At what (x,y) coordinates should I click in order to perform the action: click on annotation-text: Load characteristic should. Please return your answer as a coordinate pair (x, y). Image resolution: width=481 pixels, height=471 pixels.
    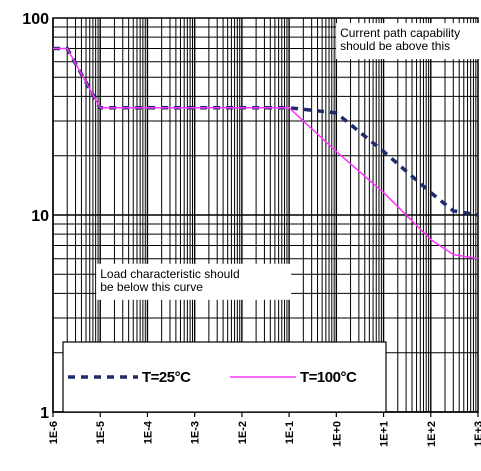
    Looking at the image, I should click on (169, 274).